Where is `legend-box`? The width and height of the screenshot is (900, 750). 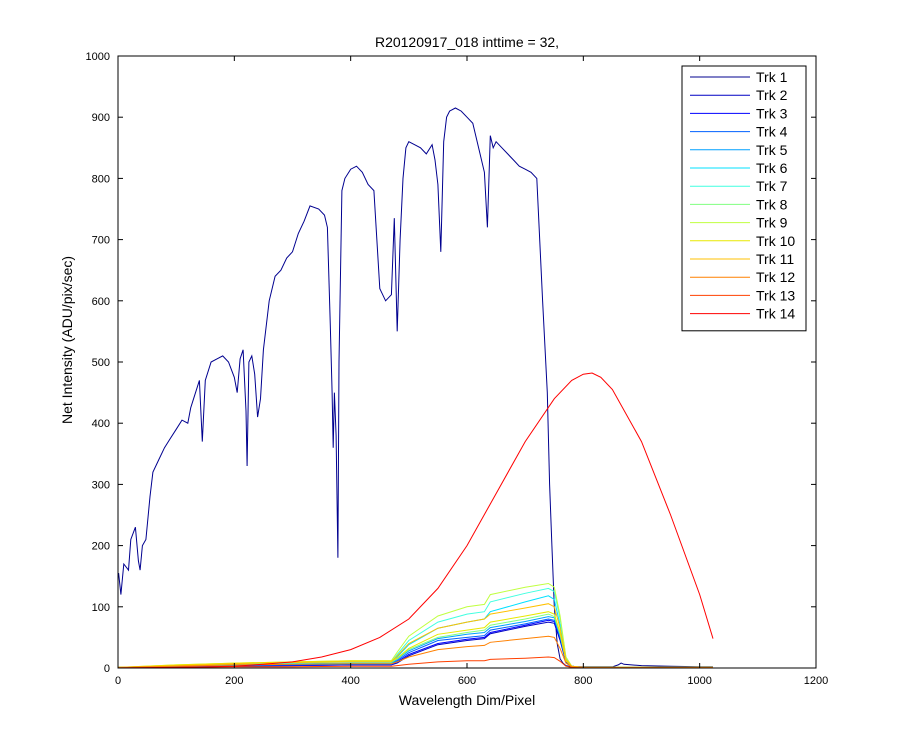 legend-box is located at coordinates (744, 198).